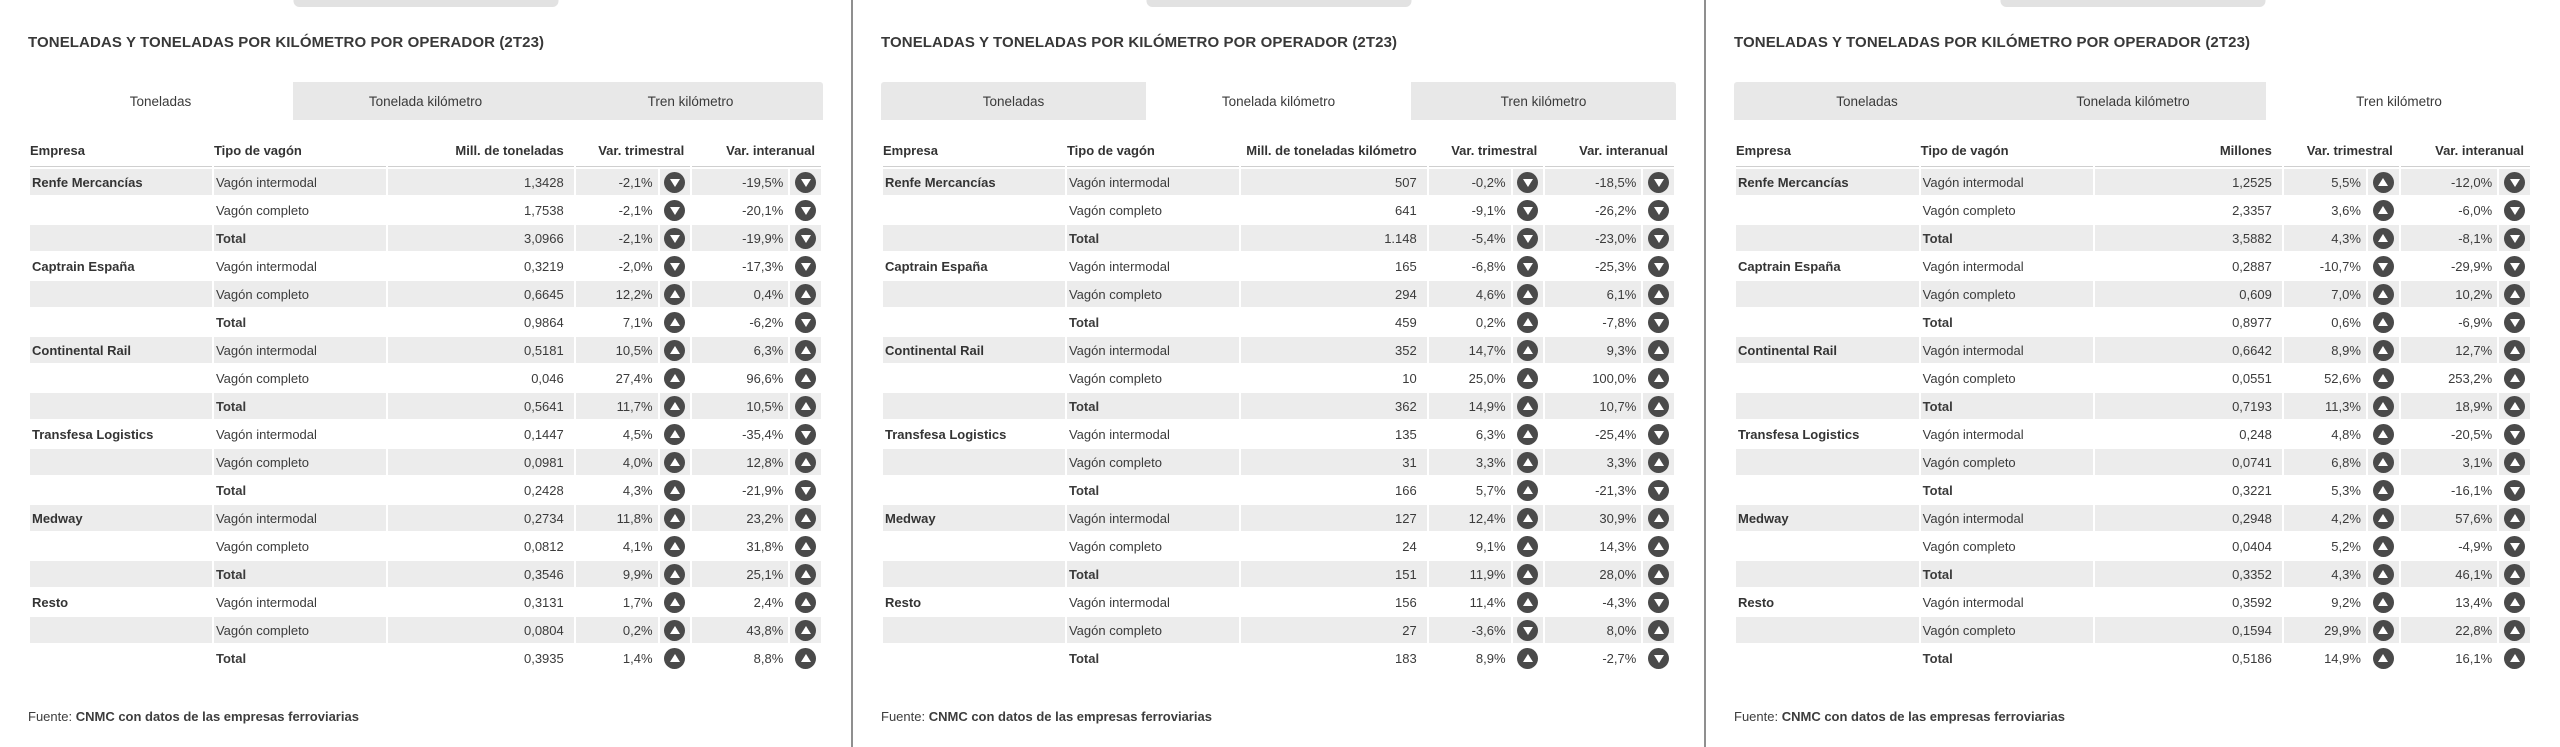 This screenshot has width=2560, height=747. What do you see at coordinates (1469, 238) in the screenshot?
I see `var-trimestral-cell: -5,4%` at bounding box center [1469, 238].